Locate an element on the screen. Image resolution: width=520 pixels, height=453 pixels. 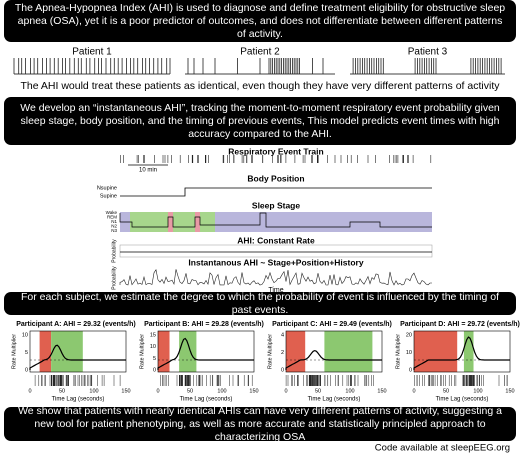
axis-label: N2 is located at coordinates (114, 226).